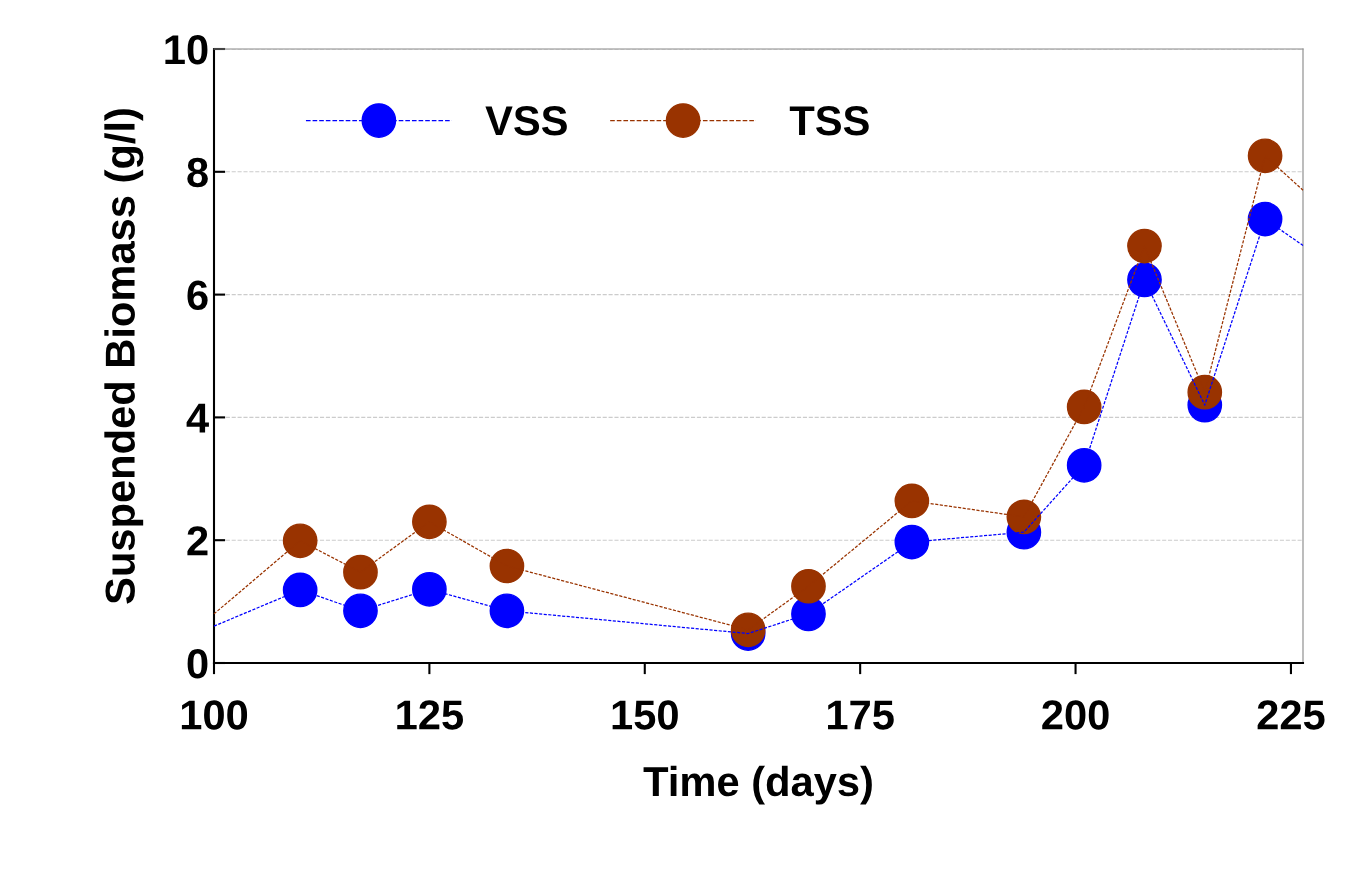 This screenshot has width=1350, height=879. I want to click on x-tick-label: 175, so click(861, 715).